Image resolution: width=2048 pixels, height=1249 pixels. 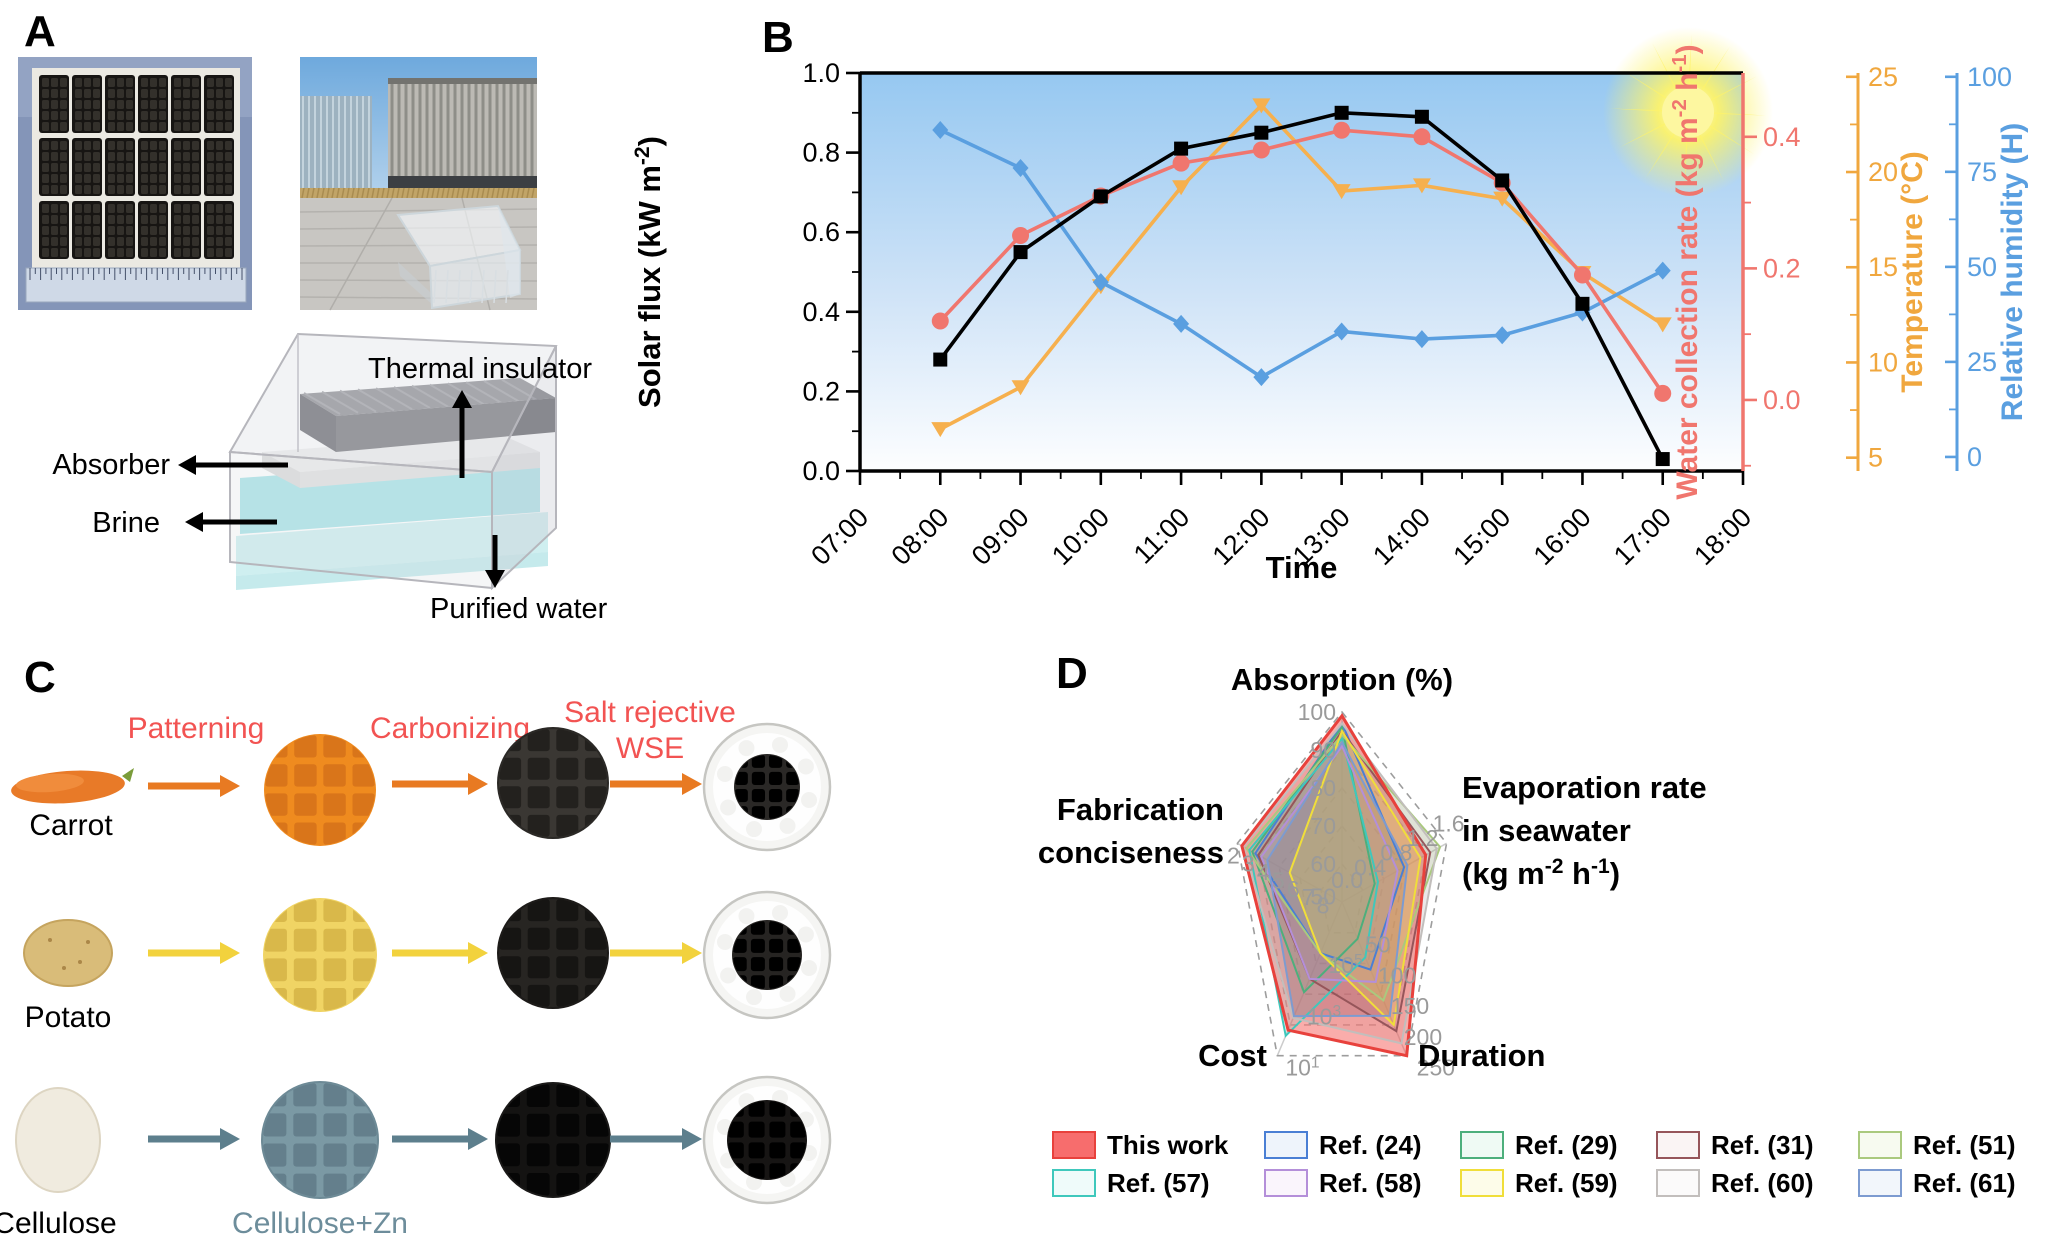 What do you see at coordinates (1449, 823) in the screenshot?
I see `evaporation-tick: 1.6` at bounding box center [1449, 823].